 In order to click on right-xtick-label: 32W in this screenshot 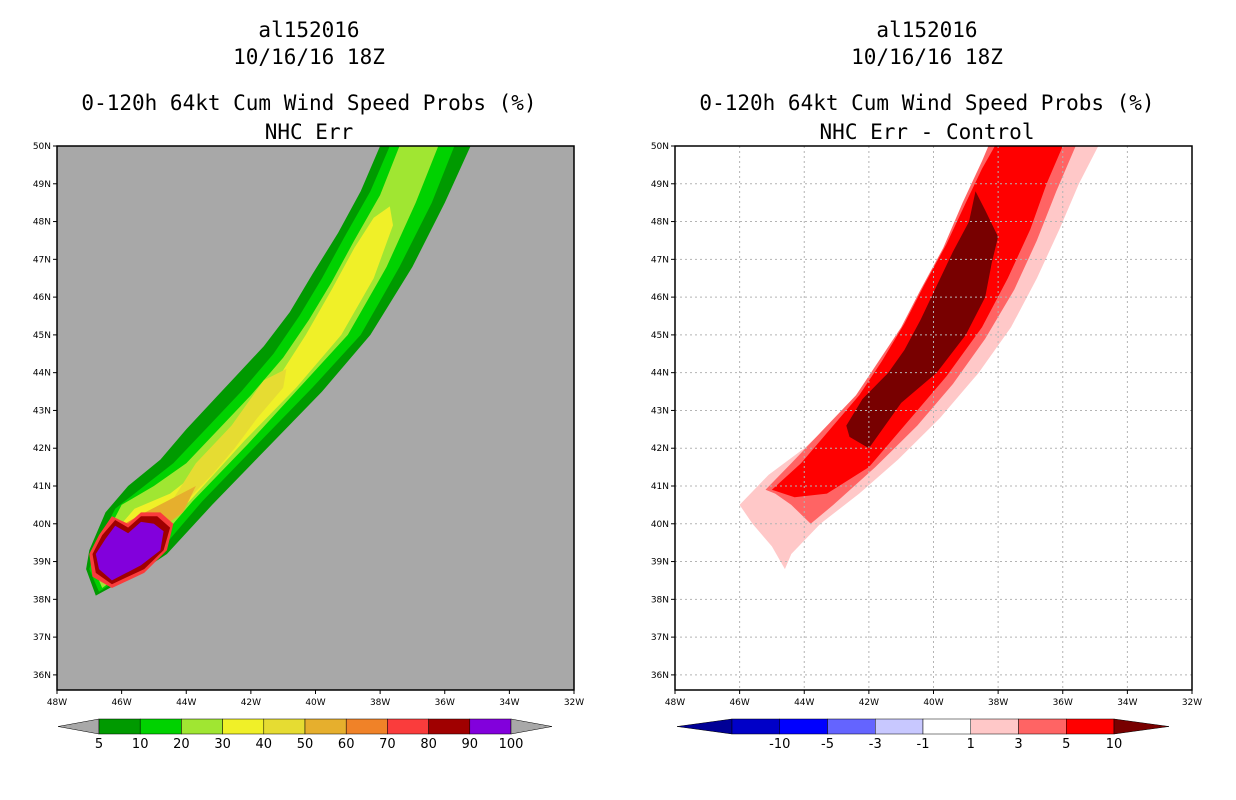, I will do `click(1192, 703)`.